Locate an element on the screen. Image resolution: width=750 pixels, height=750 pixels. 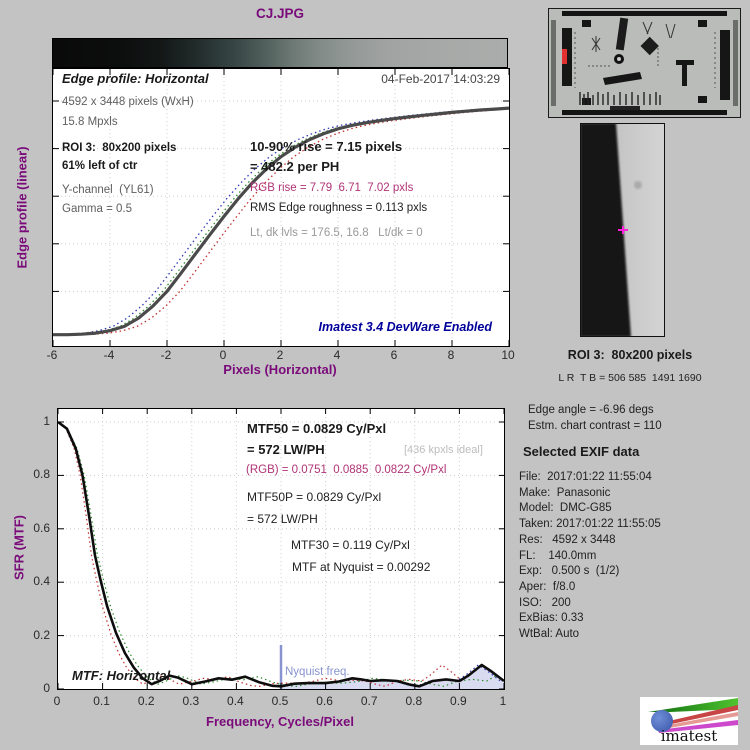
edge-tone-gradient-bar is located at coordinates (280, 53).